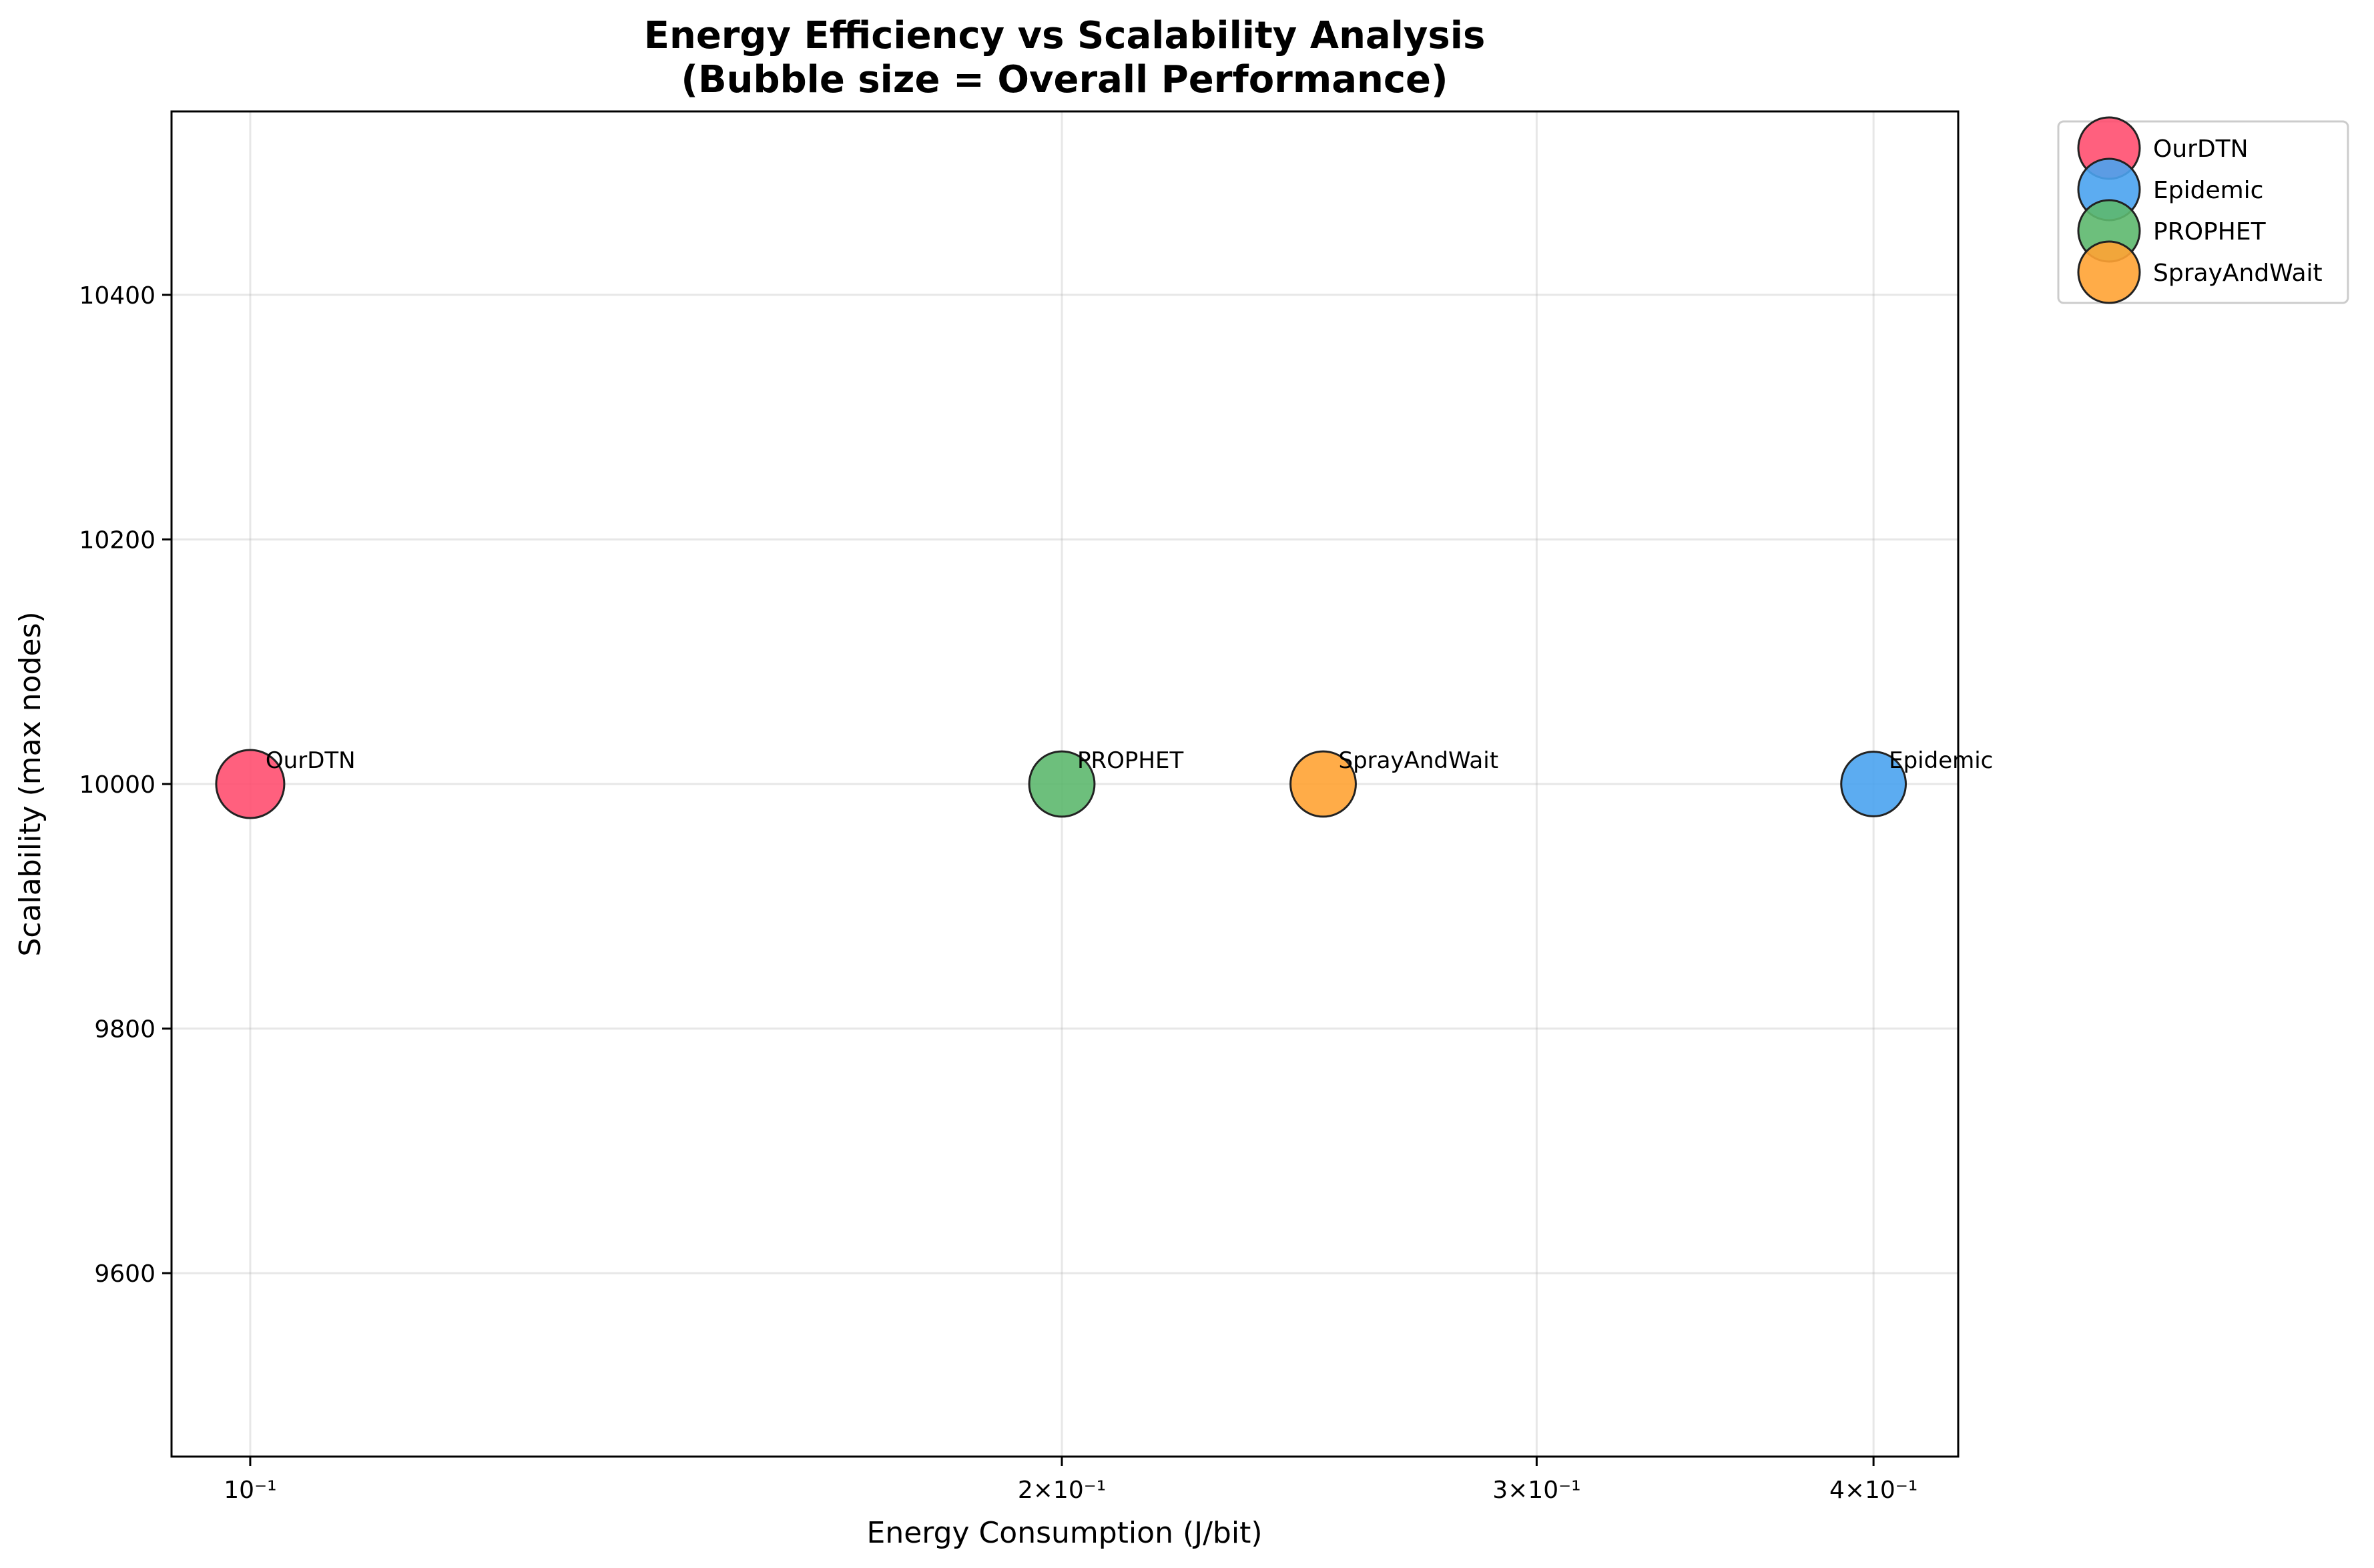  I want to click on y-tick-label: 9800, so click(125, 1030).